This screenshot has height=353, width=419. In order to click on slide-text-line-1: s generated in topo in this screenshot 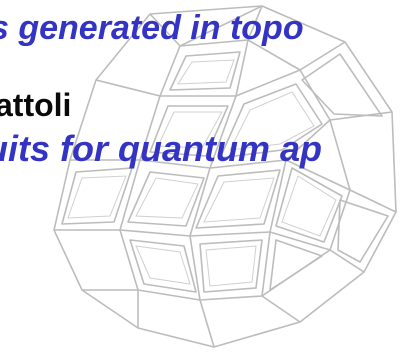, I will do `click(152, 28)`.